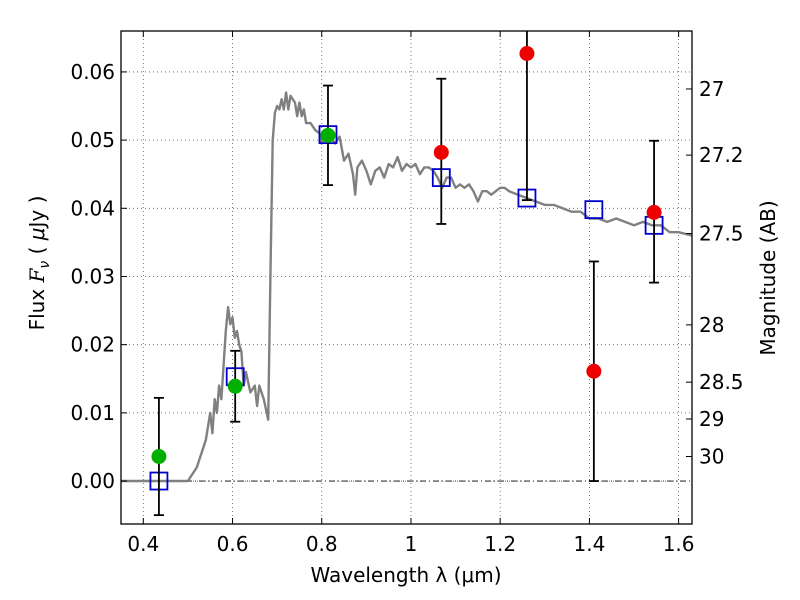  Describe the element at coordinates (92, 481) in the screenshot. I see `y-tick-label: 0.00` at that location.